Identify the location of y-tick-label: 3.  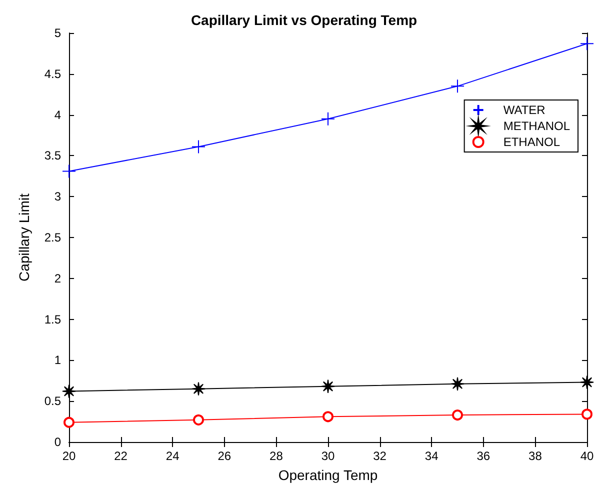
(58, 197).